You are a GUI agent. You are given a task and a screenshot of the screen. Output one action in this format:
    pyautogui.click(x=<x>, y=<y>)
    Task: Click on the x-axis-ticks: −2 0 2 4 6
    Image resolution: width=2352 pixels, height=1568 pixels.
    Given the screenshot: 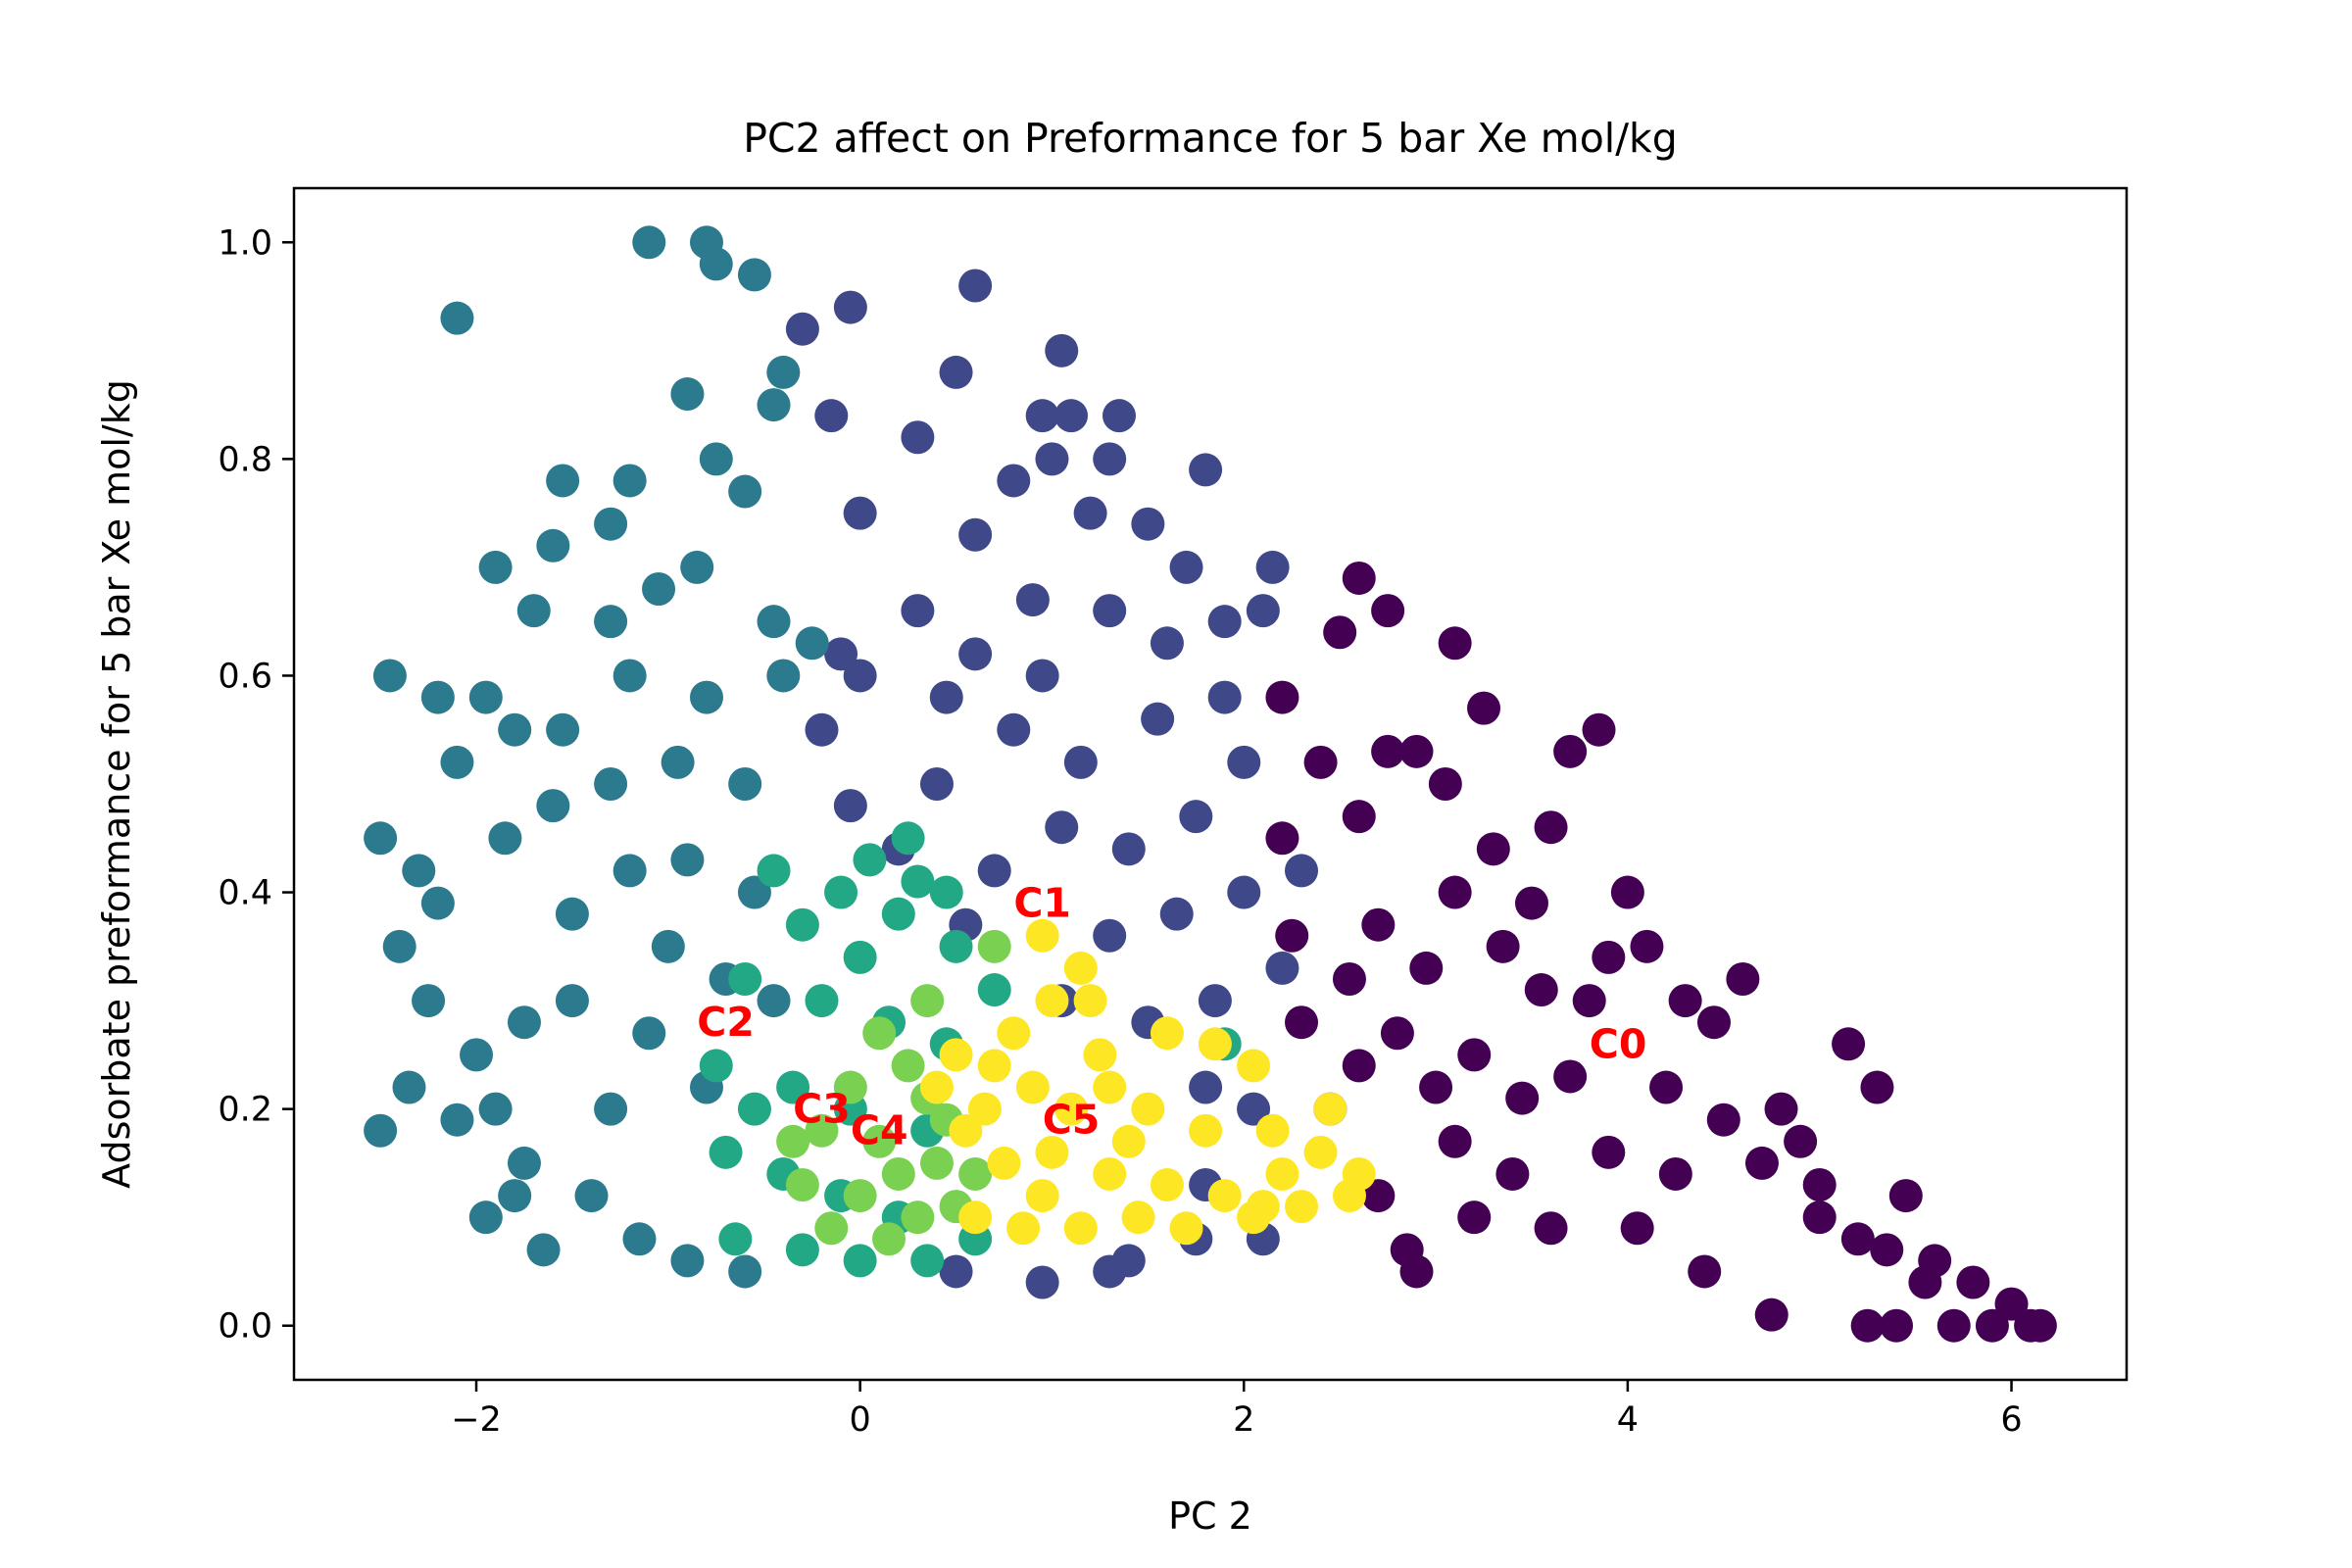 What is the action you would take?
    pyautogui.click(x=1237, y=1410)
    